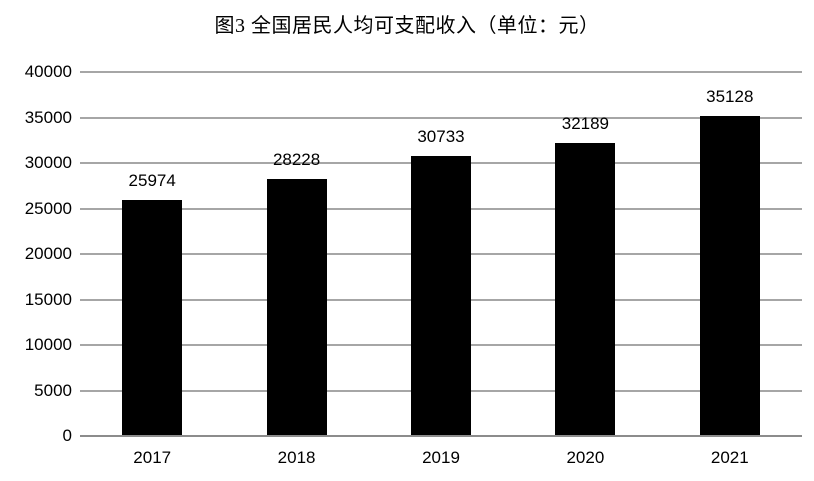 The width and height of the screenshot is (814, 481). What do you see at coordinates (48, 71) in the screenshot?
I see `y-tick-label: 40000` at bounding box center [48, 71].